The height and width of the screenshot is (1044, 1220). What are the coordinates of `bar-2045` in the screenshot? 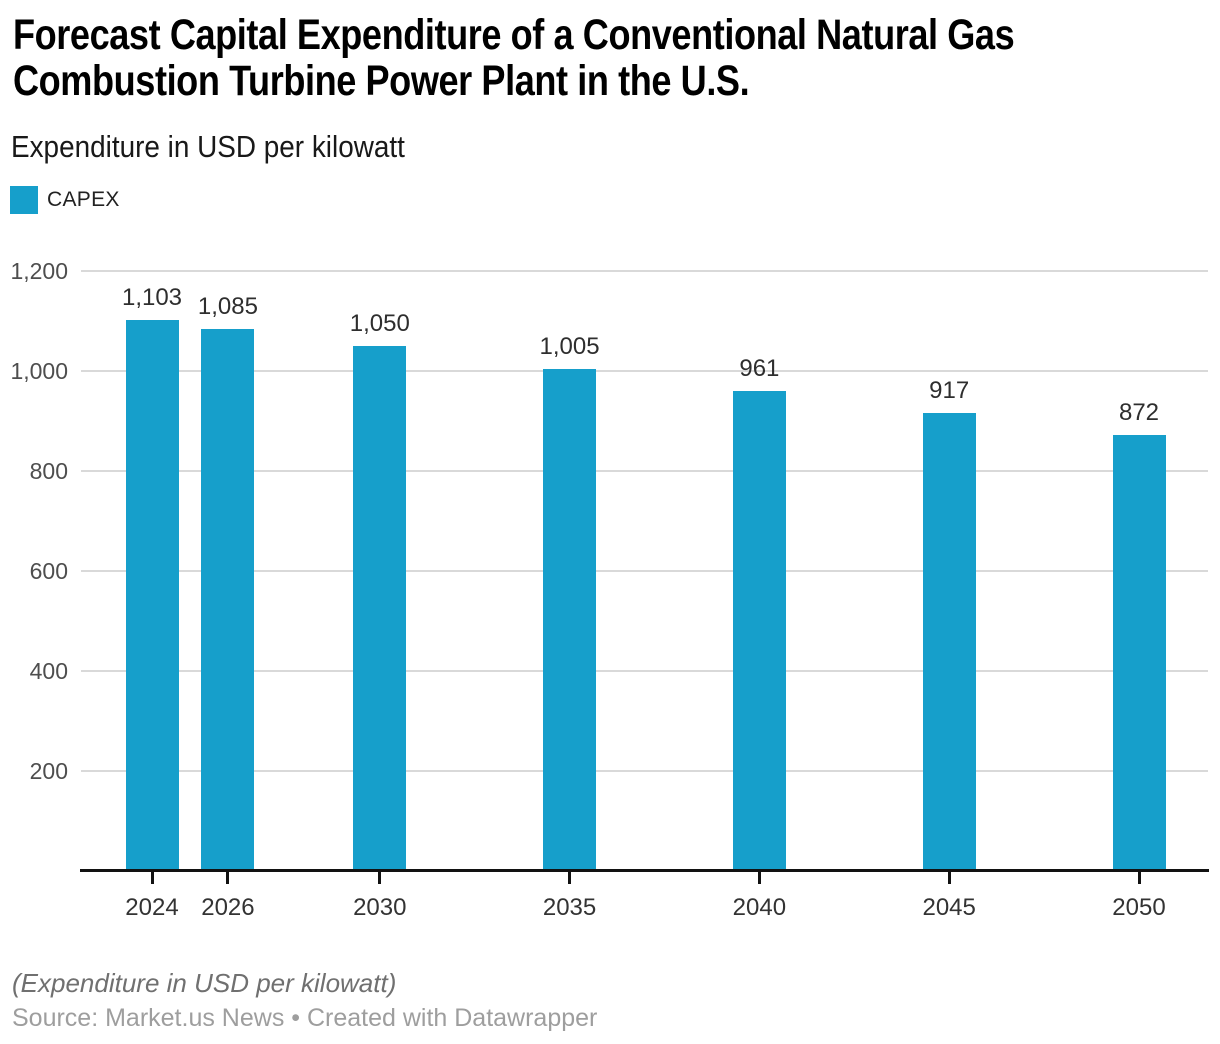 It's located at (949, 641).